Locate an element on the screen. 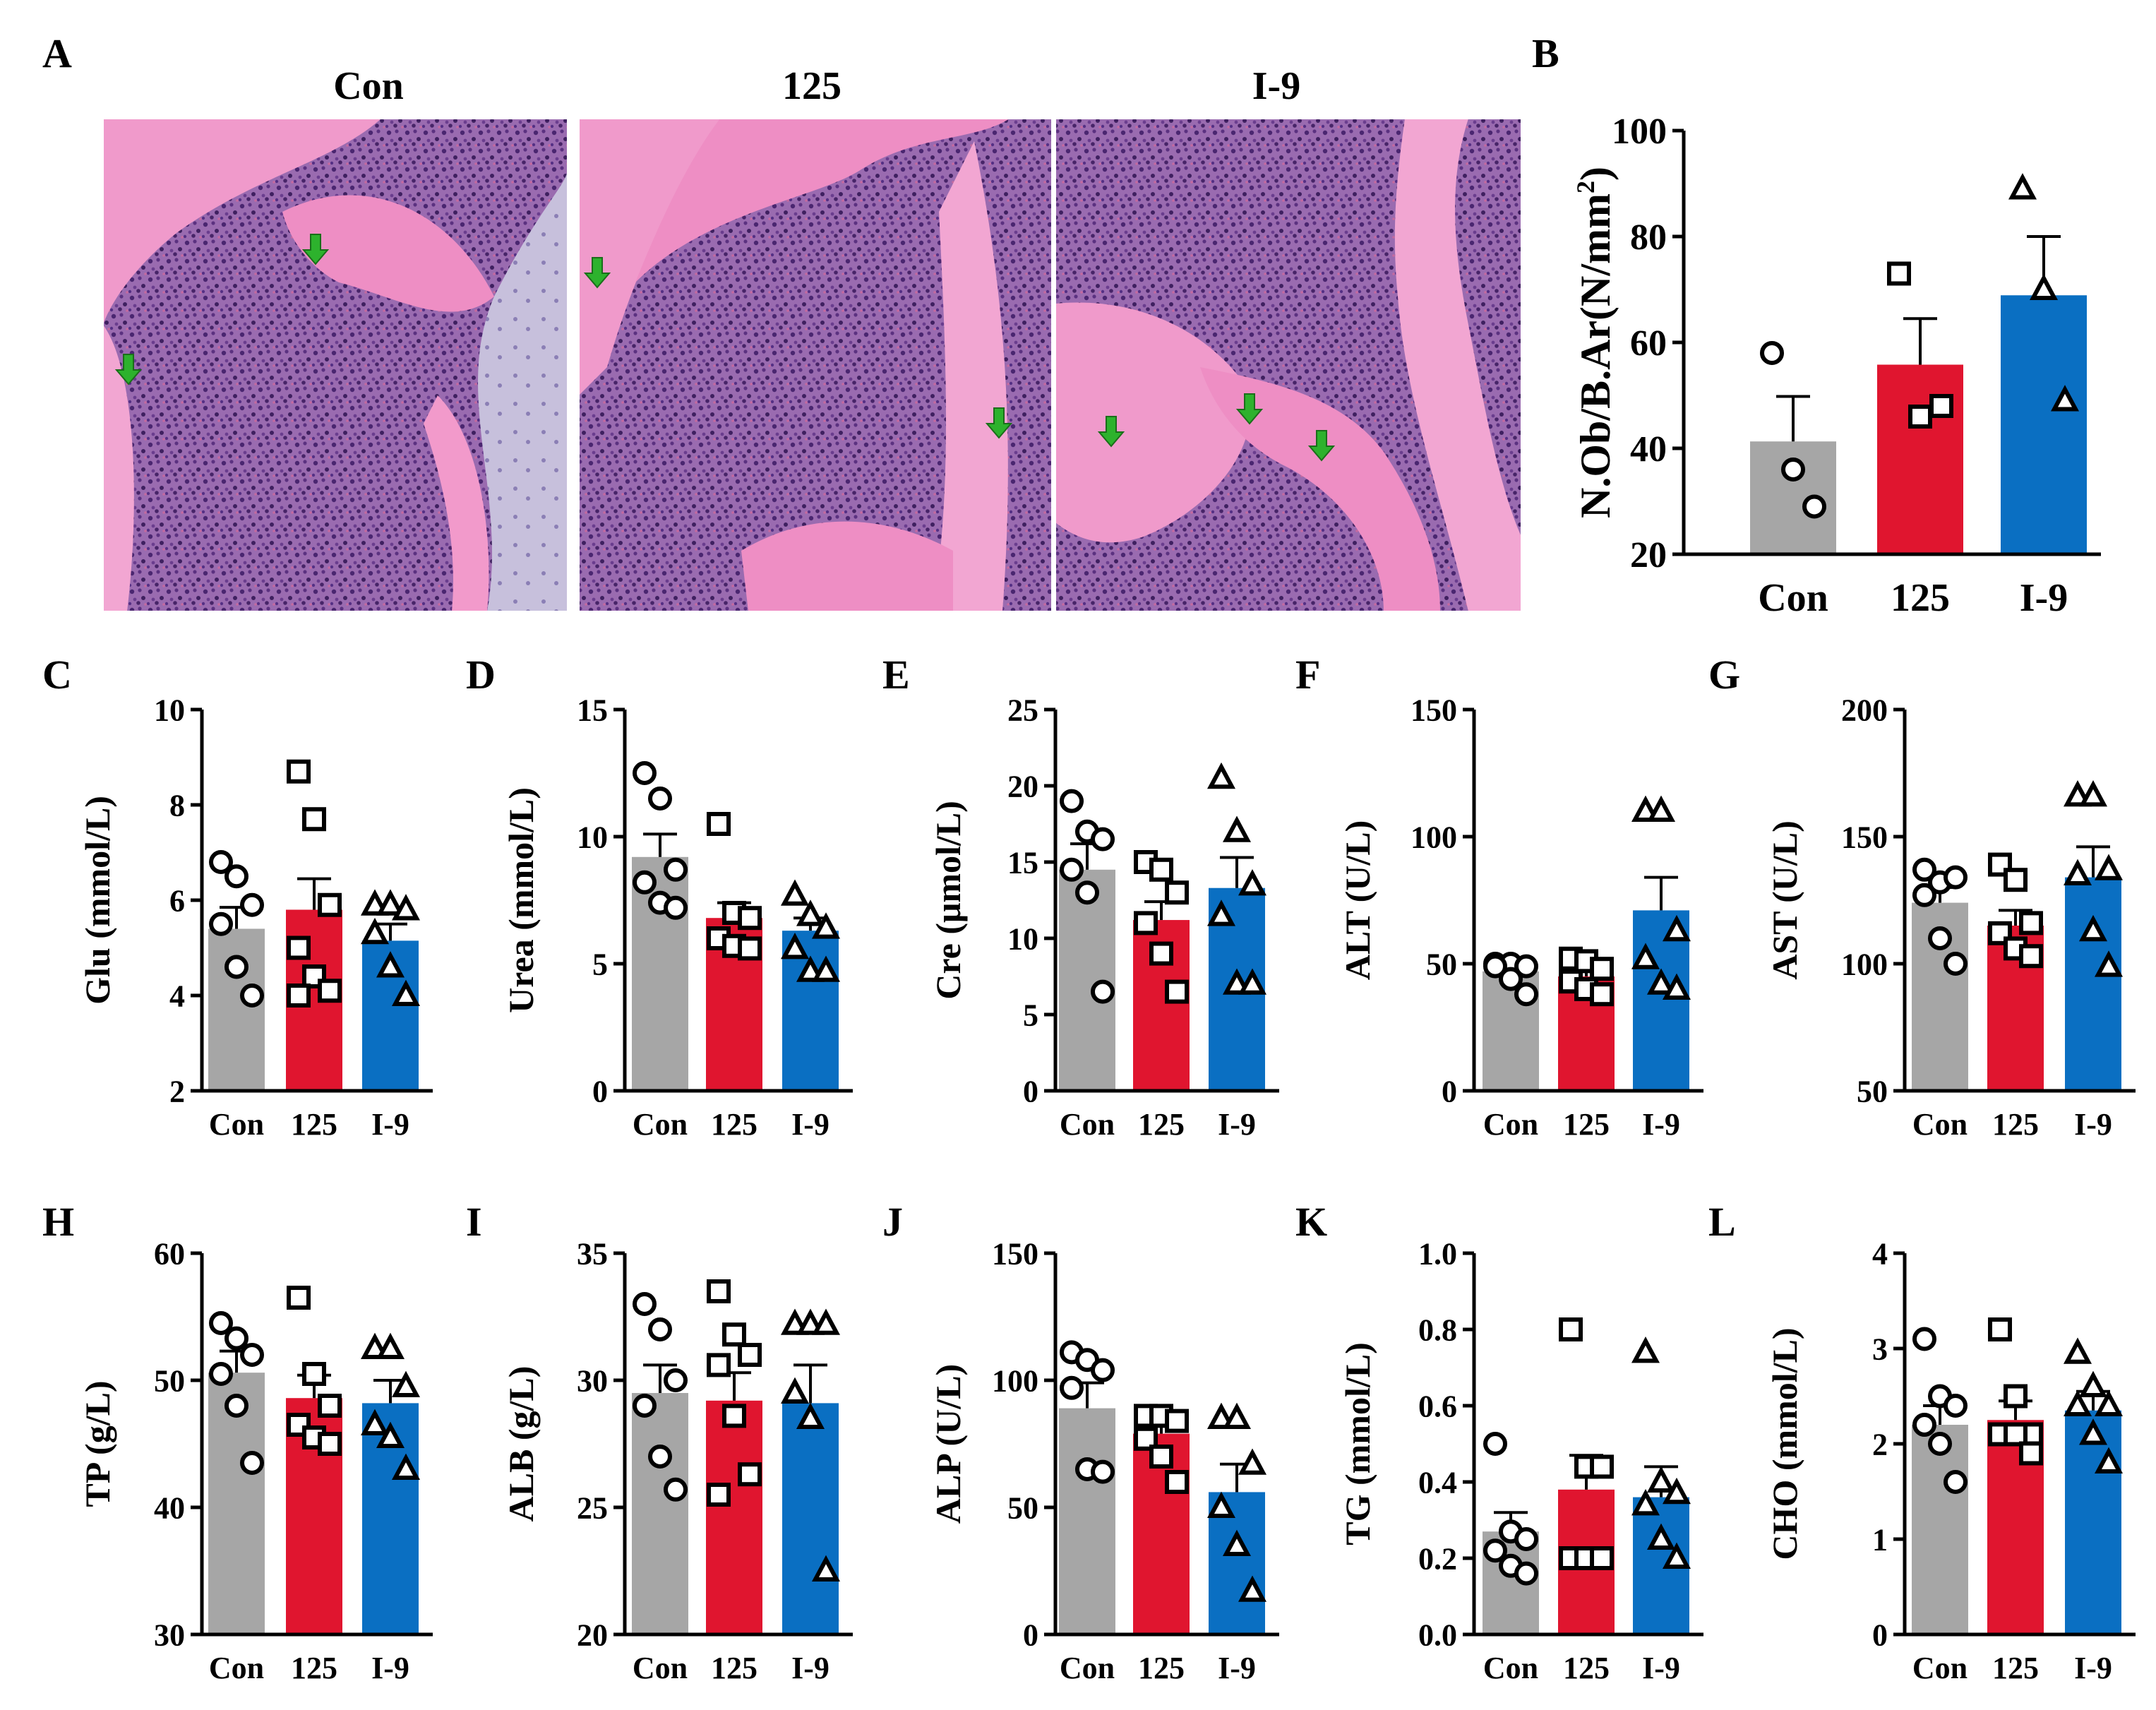 The width and height of the screenshot is (2156, 1710). chart-b: B Con 125 I-9 20 40 60 80 100 N.Ob/B.Ar(N/mm2) is located at coordinates (1817, 325).